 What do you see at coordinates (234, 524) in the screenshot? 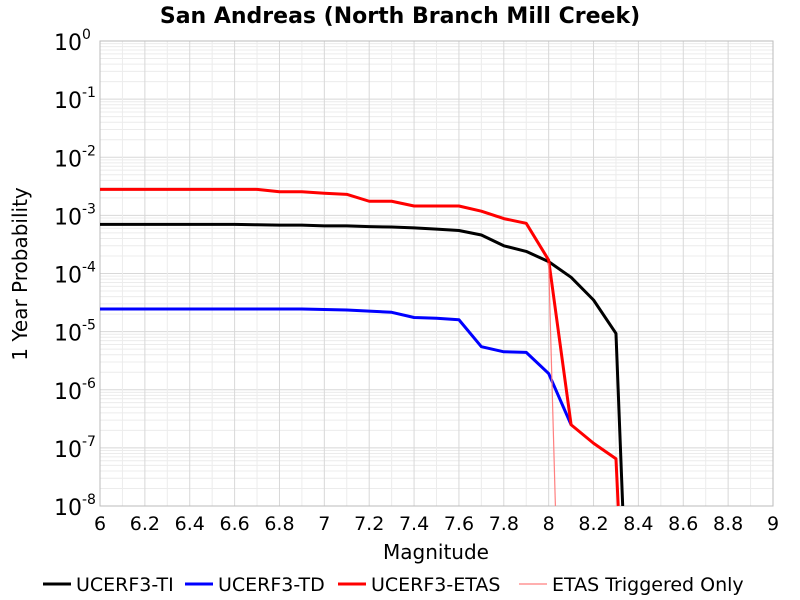
I see `x-tick-label: 6.6` at bounding box center [234, 524].